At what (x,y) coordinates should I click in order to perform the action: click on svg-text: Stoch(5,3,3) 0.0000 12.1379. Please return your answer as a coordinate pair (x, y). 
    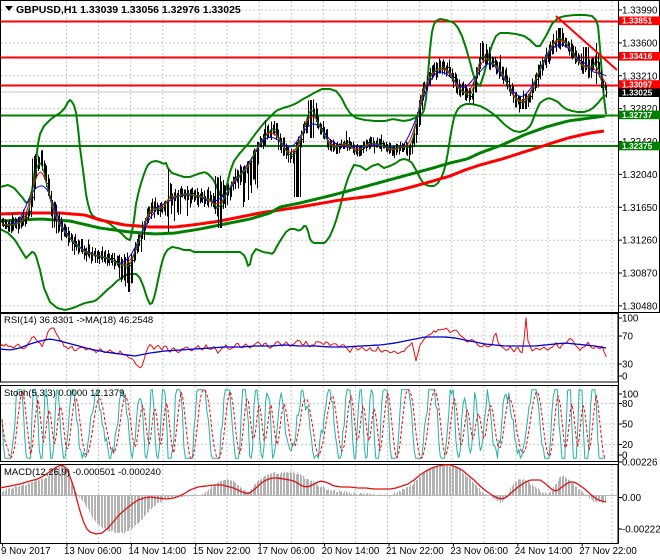
    Looking at the image, I should click on (64, 393).